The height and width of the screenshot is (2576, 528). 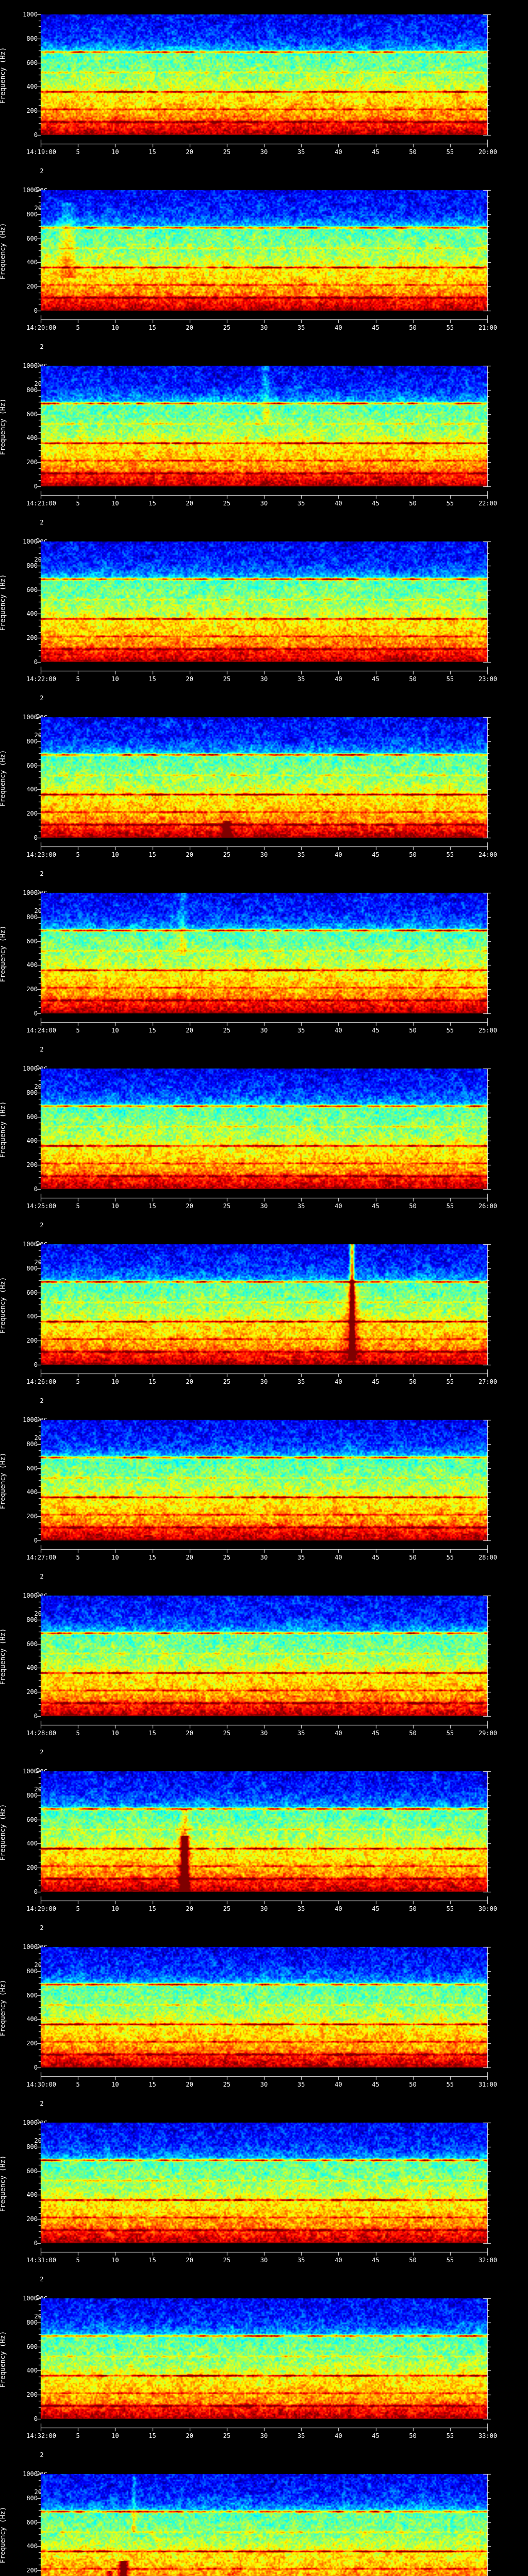 What do you see at coordinates (488, 1030) in the screenshot?
I see `x-axis-end-time: 25:00` at bounding box center [488, 1030].